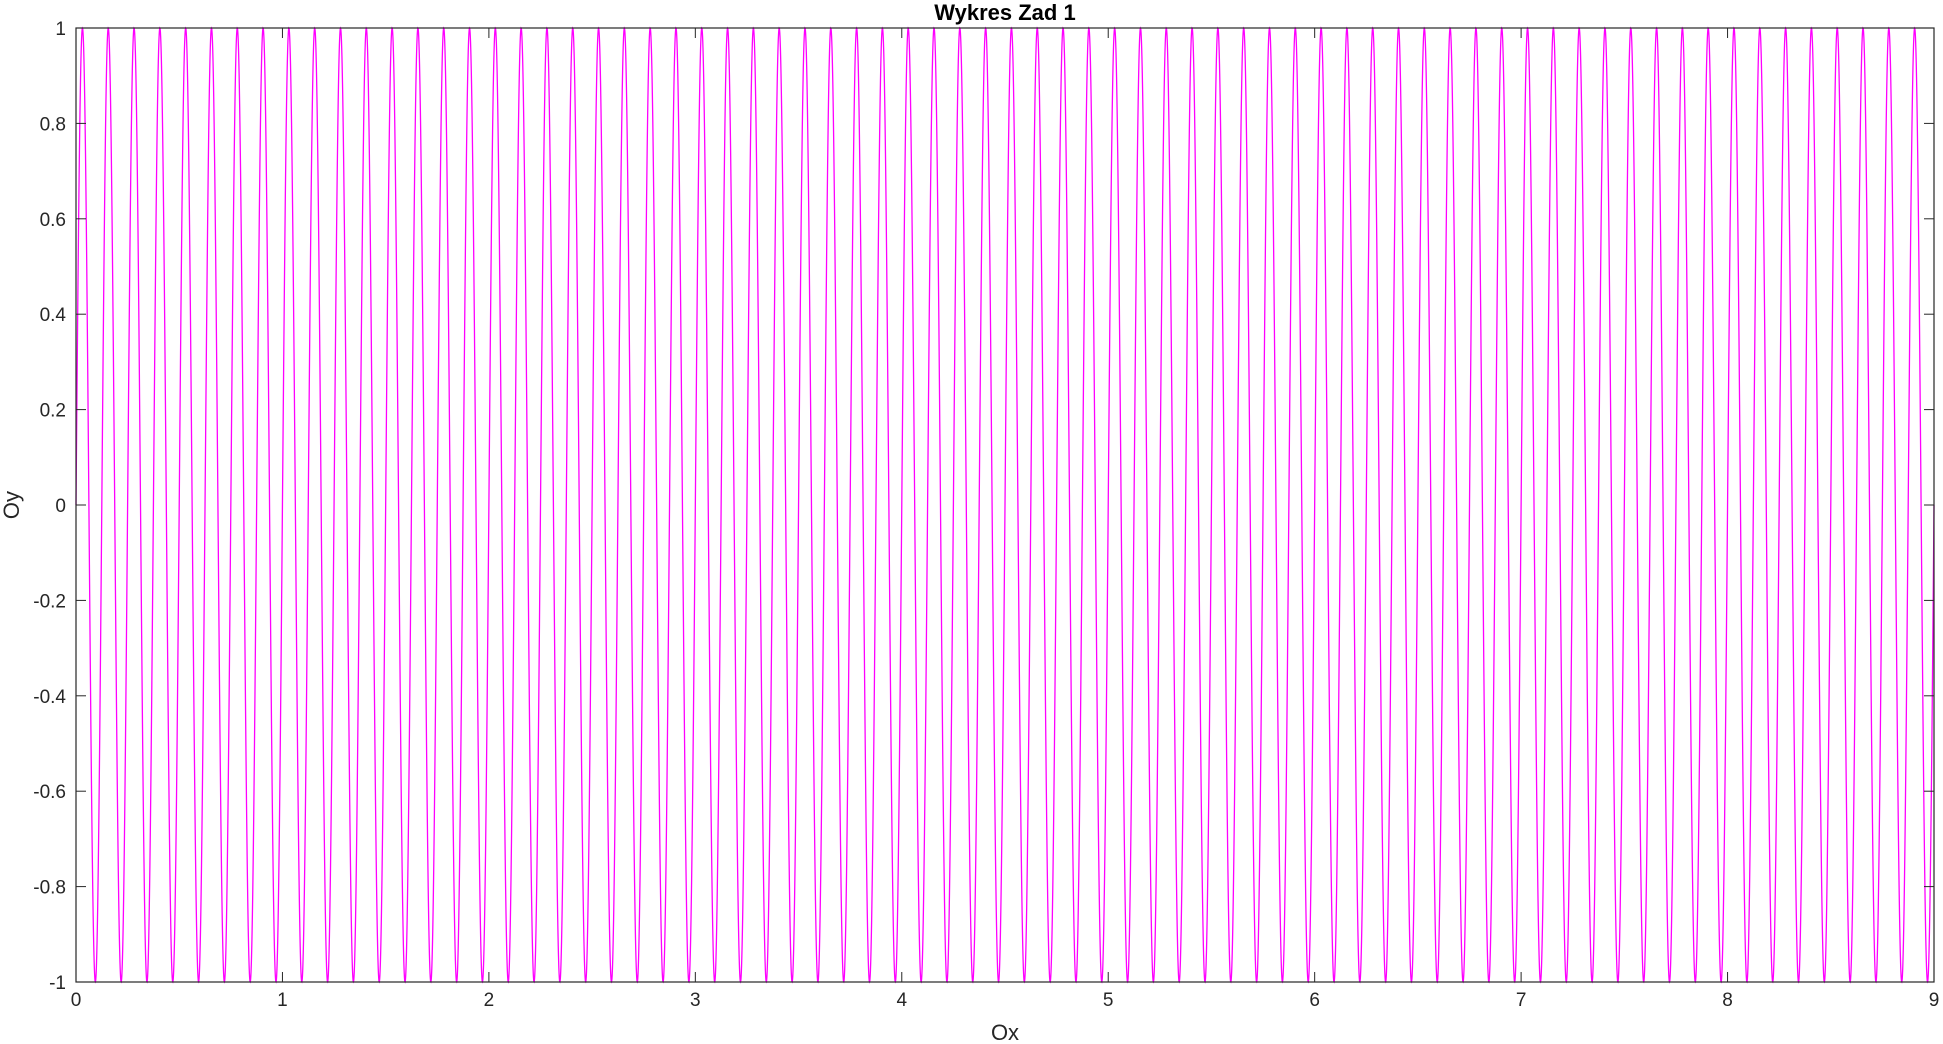  What do you see at coordinates (901, 1000) in the screenshot?
I see `x-tick-label: 4` at bounding box center [901, 1000].